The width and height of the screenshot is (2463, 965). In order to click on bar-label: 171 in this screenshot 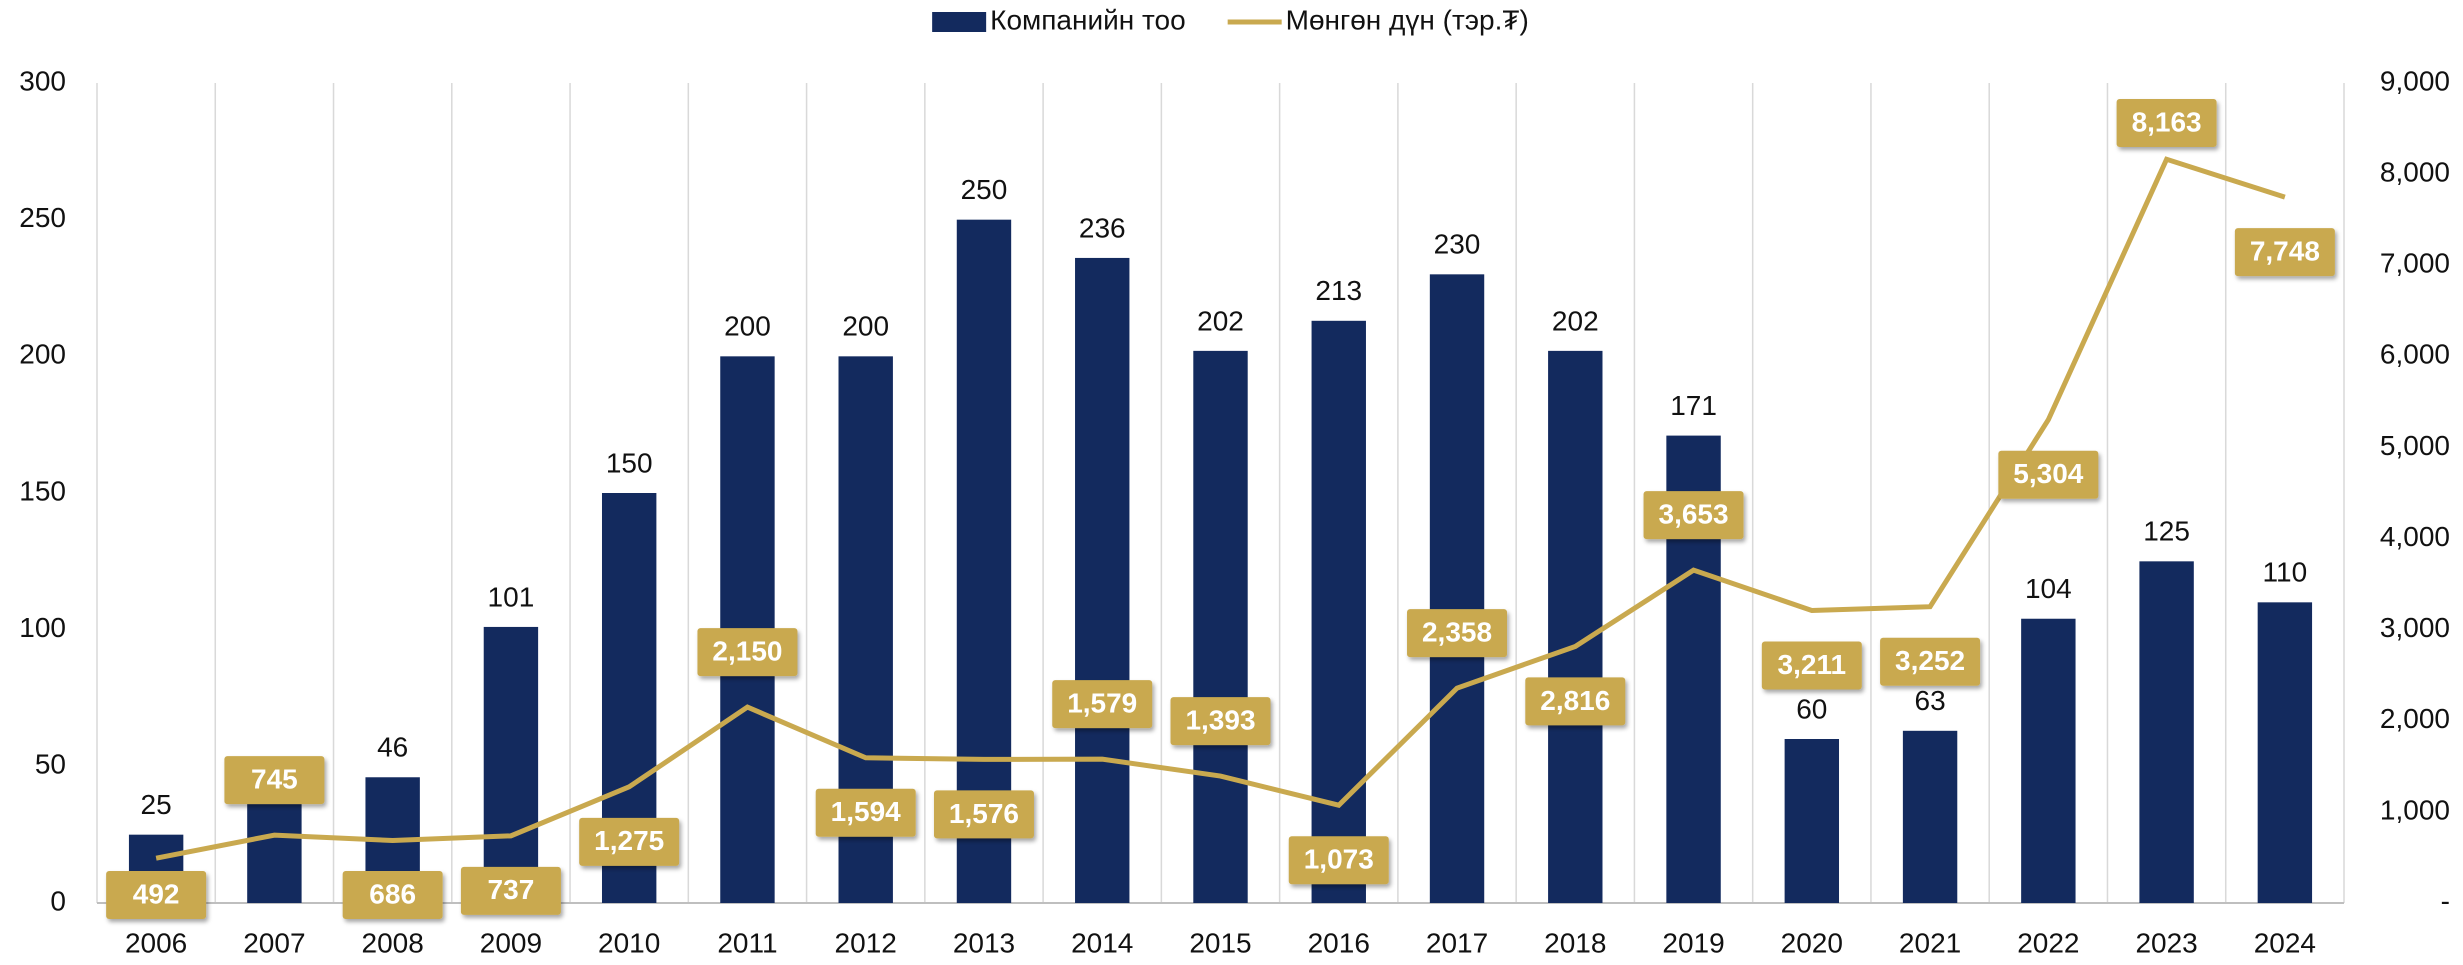, I will do `click(1693, 405)`.